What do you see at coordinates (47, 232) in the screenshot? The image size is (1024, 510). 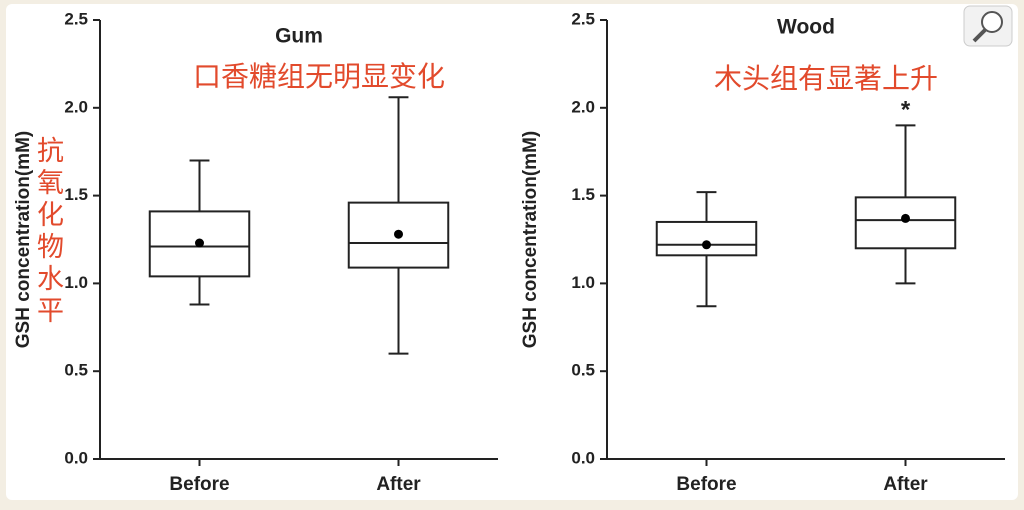 I see `side-note: 抗氧化物水平` at bounding box center [47, 232].